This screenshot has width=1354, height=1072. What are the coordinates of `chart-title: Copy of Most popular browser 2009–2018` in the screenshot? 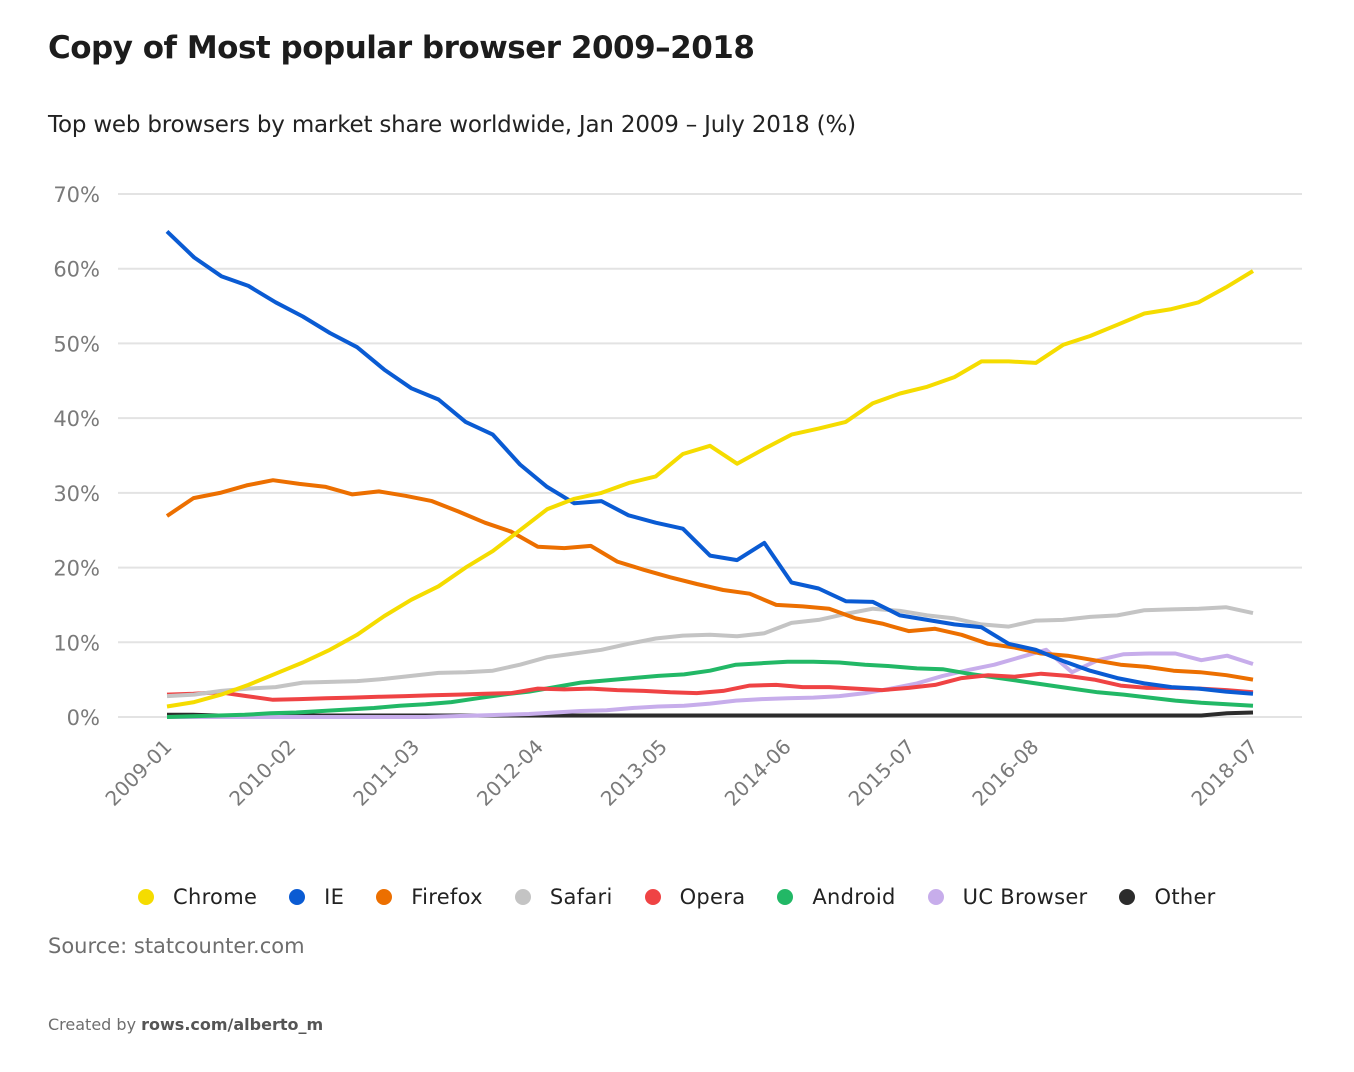 It's located at (401, 48).